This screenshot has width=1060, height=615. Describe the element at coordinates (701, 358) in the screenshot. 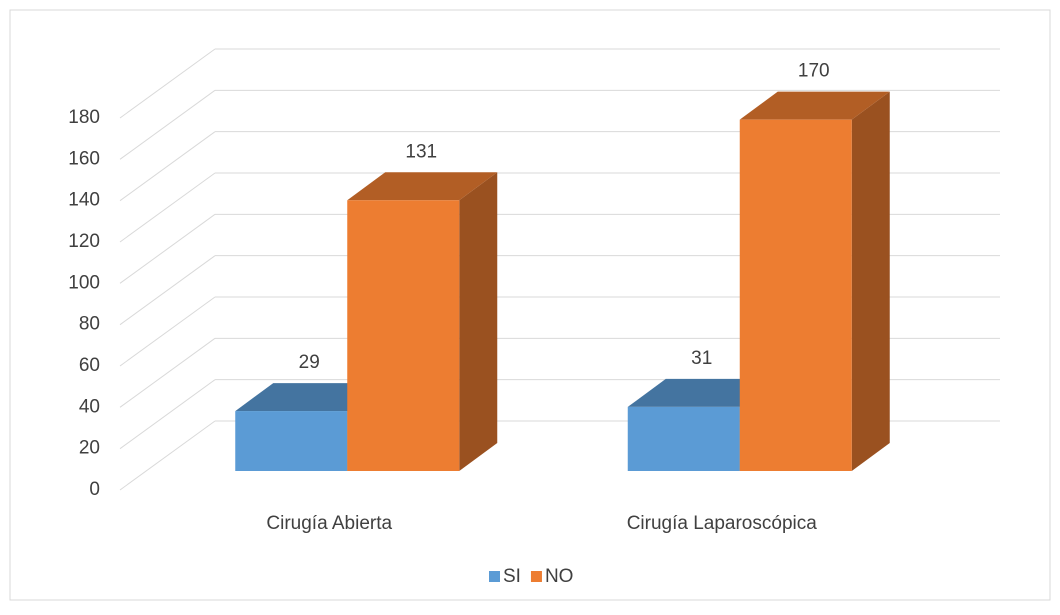

I see `data-label: 31` at that location.